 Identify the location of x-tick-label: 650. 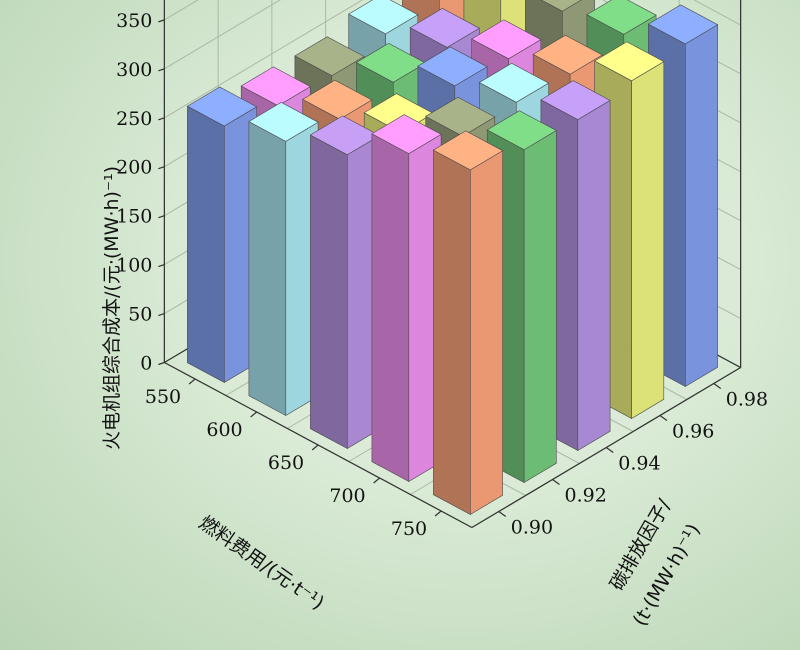
(286, 463).